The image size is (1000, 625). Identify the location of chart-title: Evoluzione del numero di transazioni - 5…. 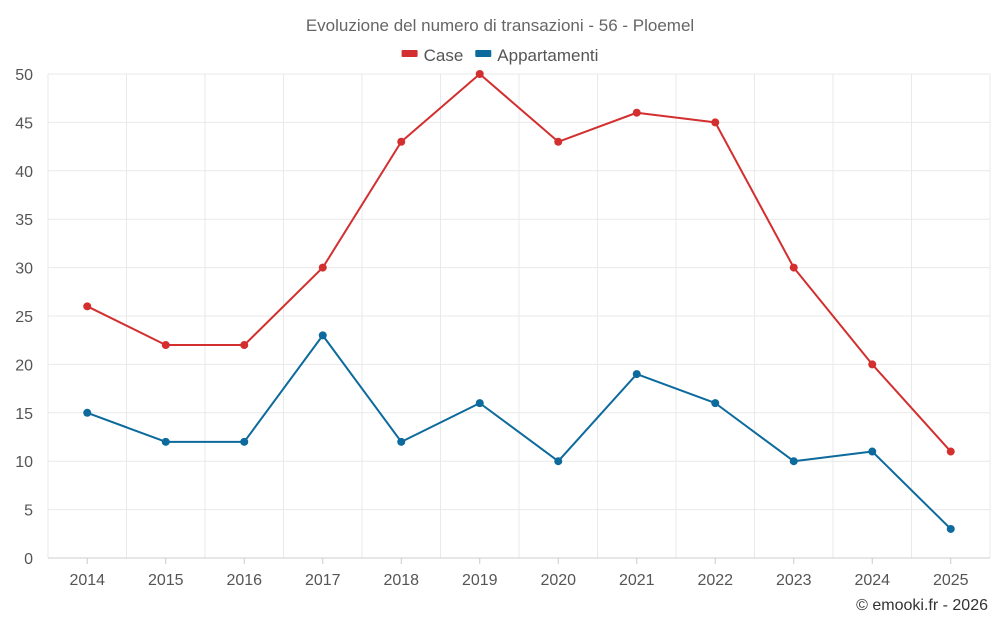
(500, 25).